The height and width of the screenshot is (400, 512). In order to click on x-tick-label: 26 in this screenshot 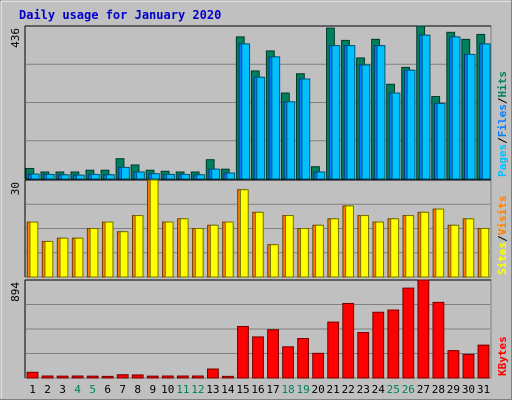, I will do `click(408, 389)`.